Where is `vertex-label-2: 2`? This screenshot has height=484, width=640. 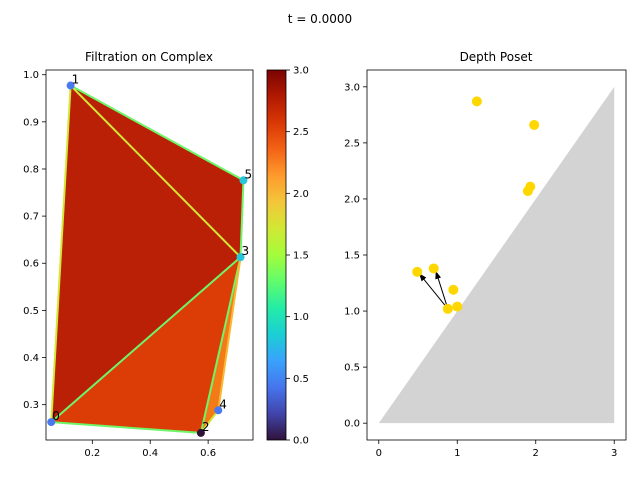
vertex-label-2: 2 is located at coordinates (206, 427).